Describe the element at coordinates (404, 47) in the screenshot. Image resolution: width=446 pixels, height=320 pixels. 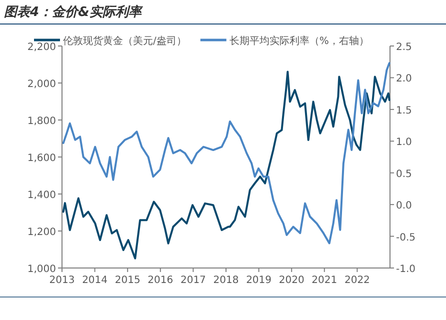
I see `y2-tick-label: 2.5` at that location.